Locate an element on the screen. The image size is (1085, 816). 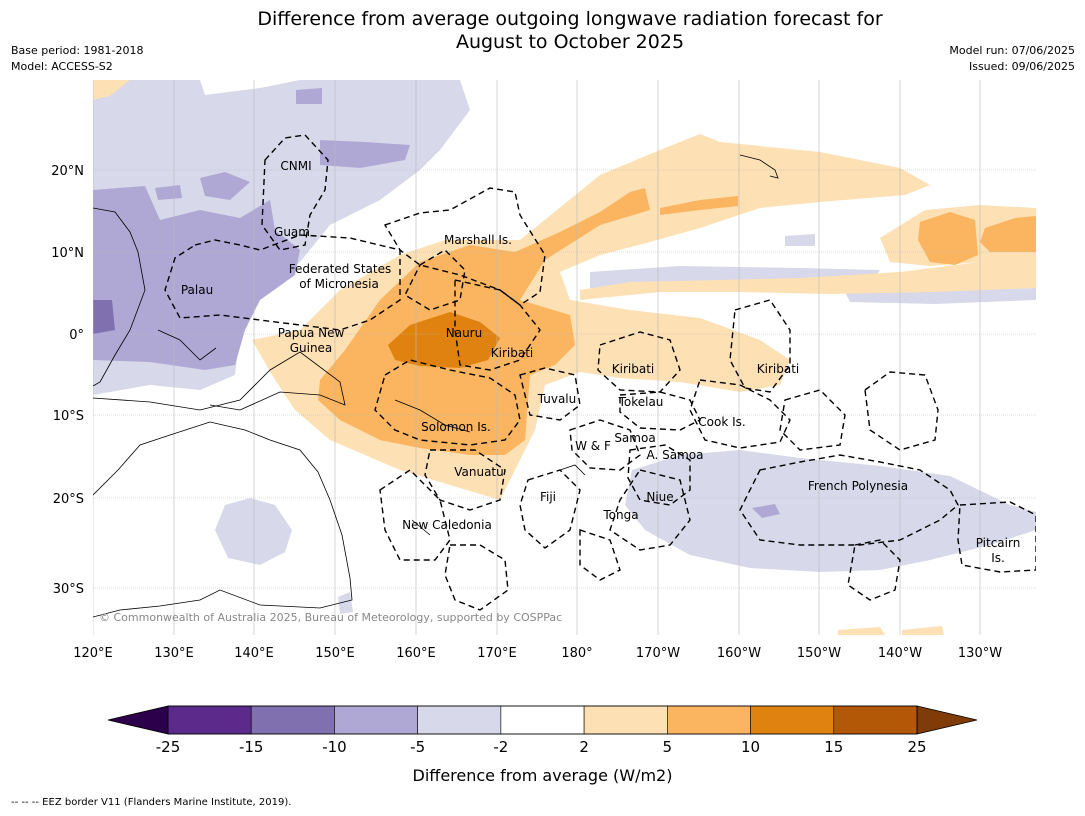
lon-tick-label: 140°W is located at coordinates (900, 653).